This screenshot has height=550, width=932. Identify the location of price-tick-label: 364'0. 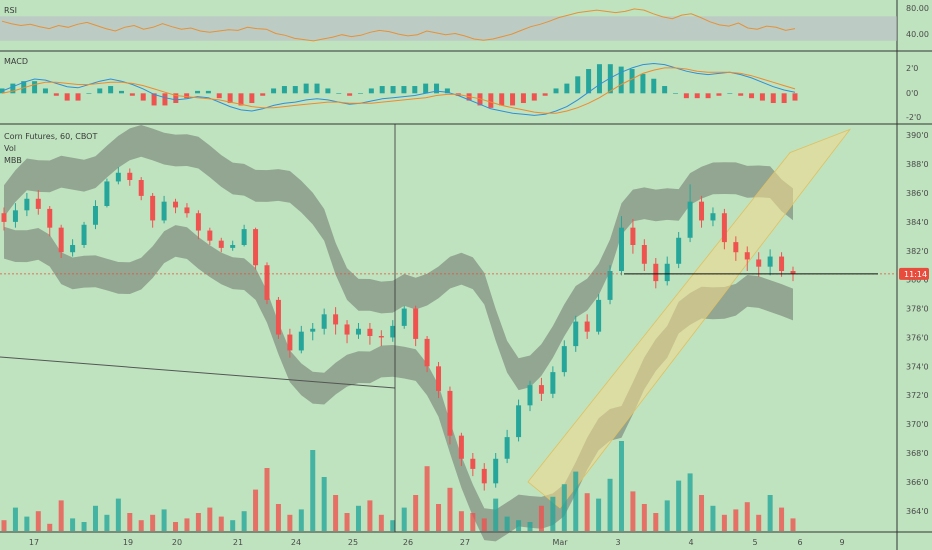
(917, 511).